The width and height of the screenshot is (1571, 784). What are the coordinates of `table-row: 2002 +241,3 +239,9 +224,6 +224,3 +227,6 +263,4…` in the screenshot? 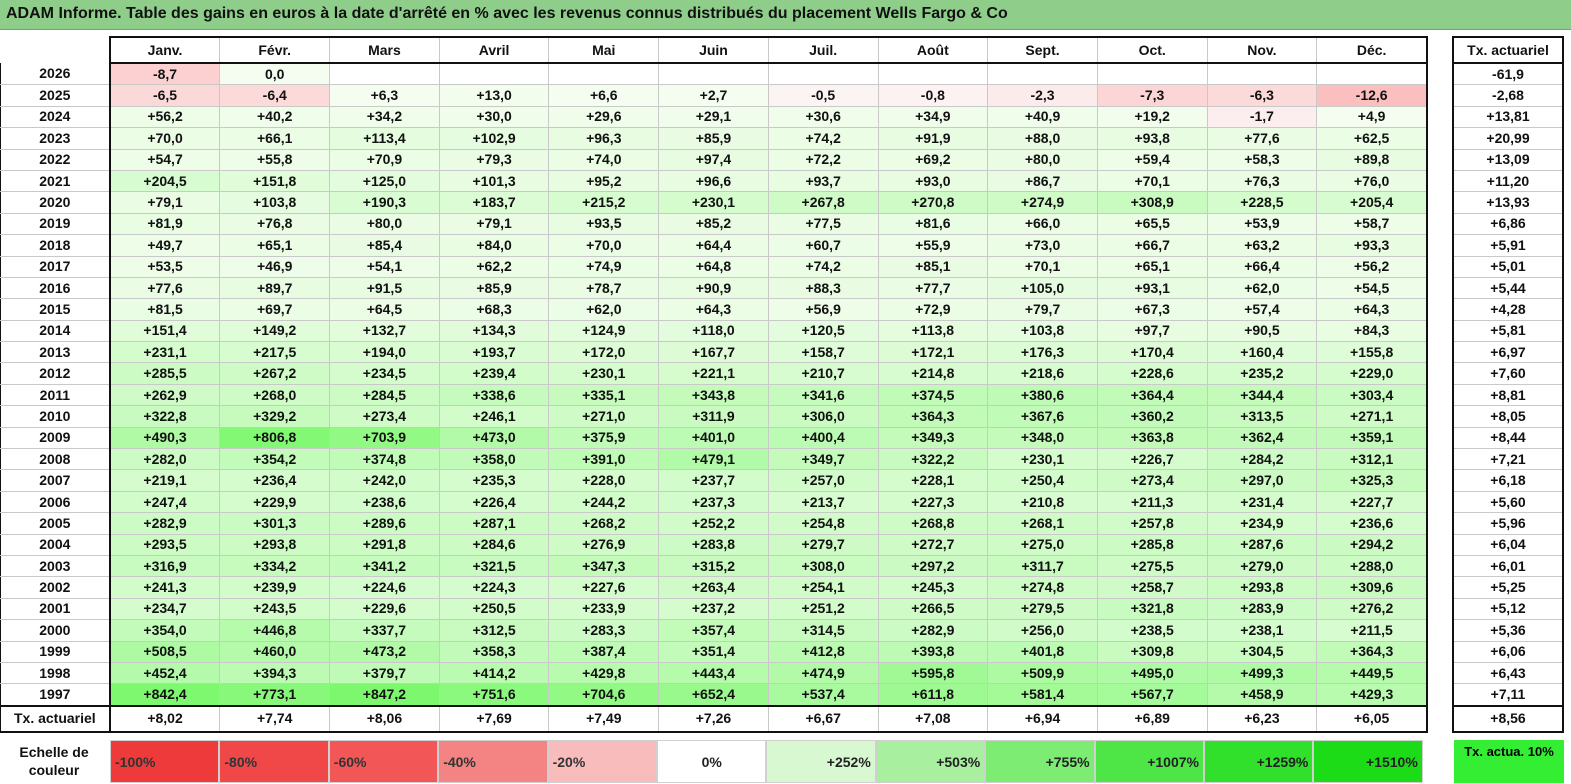 It's located at (714, 587).